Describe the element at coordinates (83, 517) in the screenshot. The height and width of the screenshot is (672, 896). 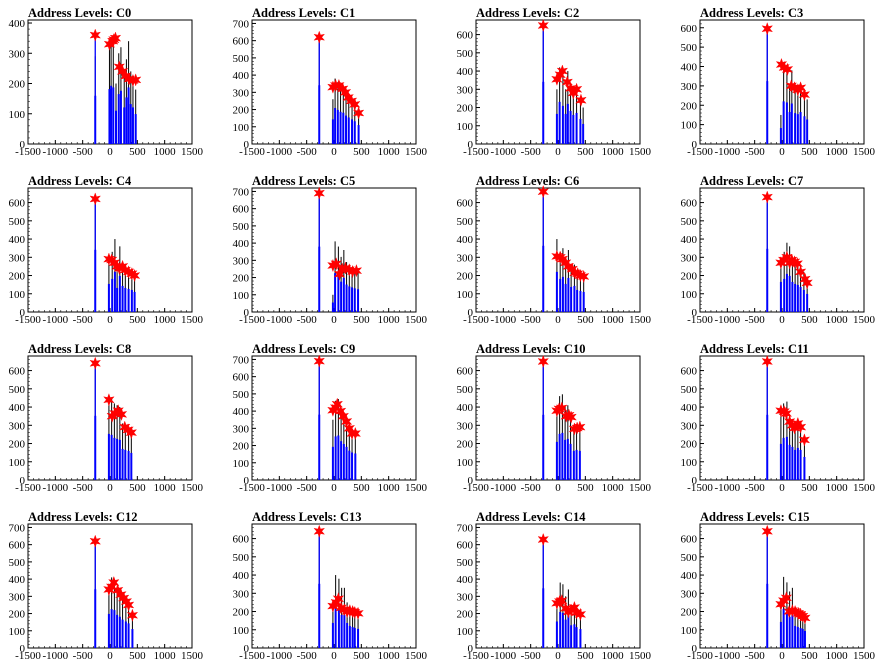
I see `chart-title: Address Levels: C12` at that location.